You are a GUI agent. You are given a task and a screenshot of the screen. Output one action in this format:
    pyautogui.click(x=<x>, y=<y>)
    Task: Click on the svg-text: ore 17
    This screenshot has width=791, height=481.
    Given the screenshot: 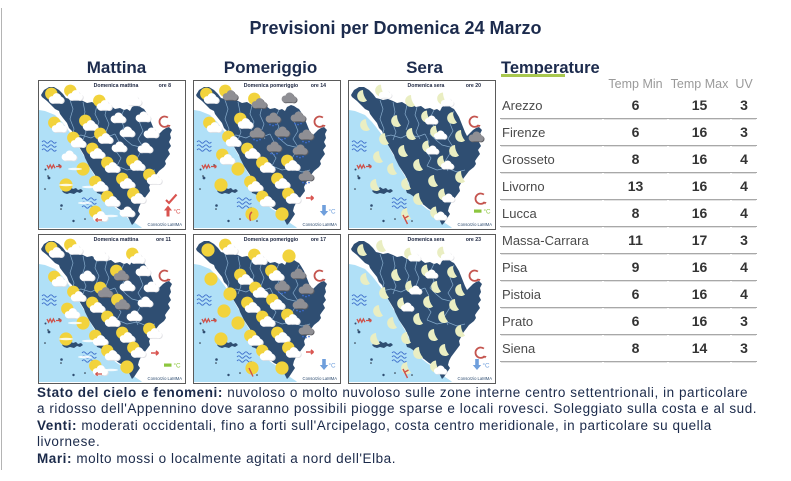 What is the action you would take?
    pyautogui.click(x=318, y=240)
    